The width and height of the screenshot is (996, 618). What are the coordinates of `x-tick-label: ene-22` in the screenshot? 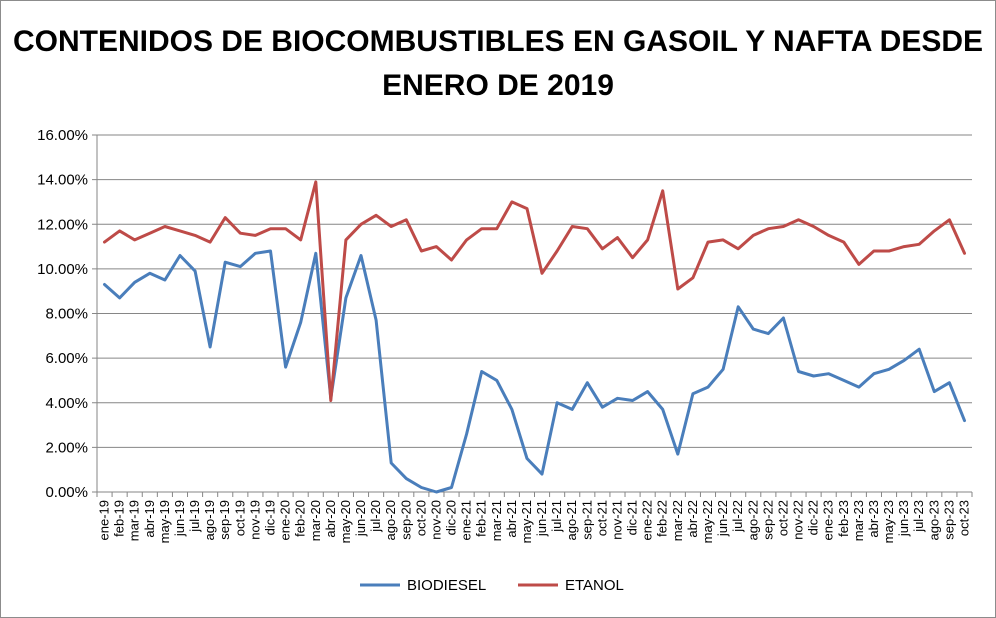 It's located at (647, 520).